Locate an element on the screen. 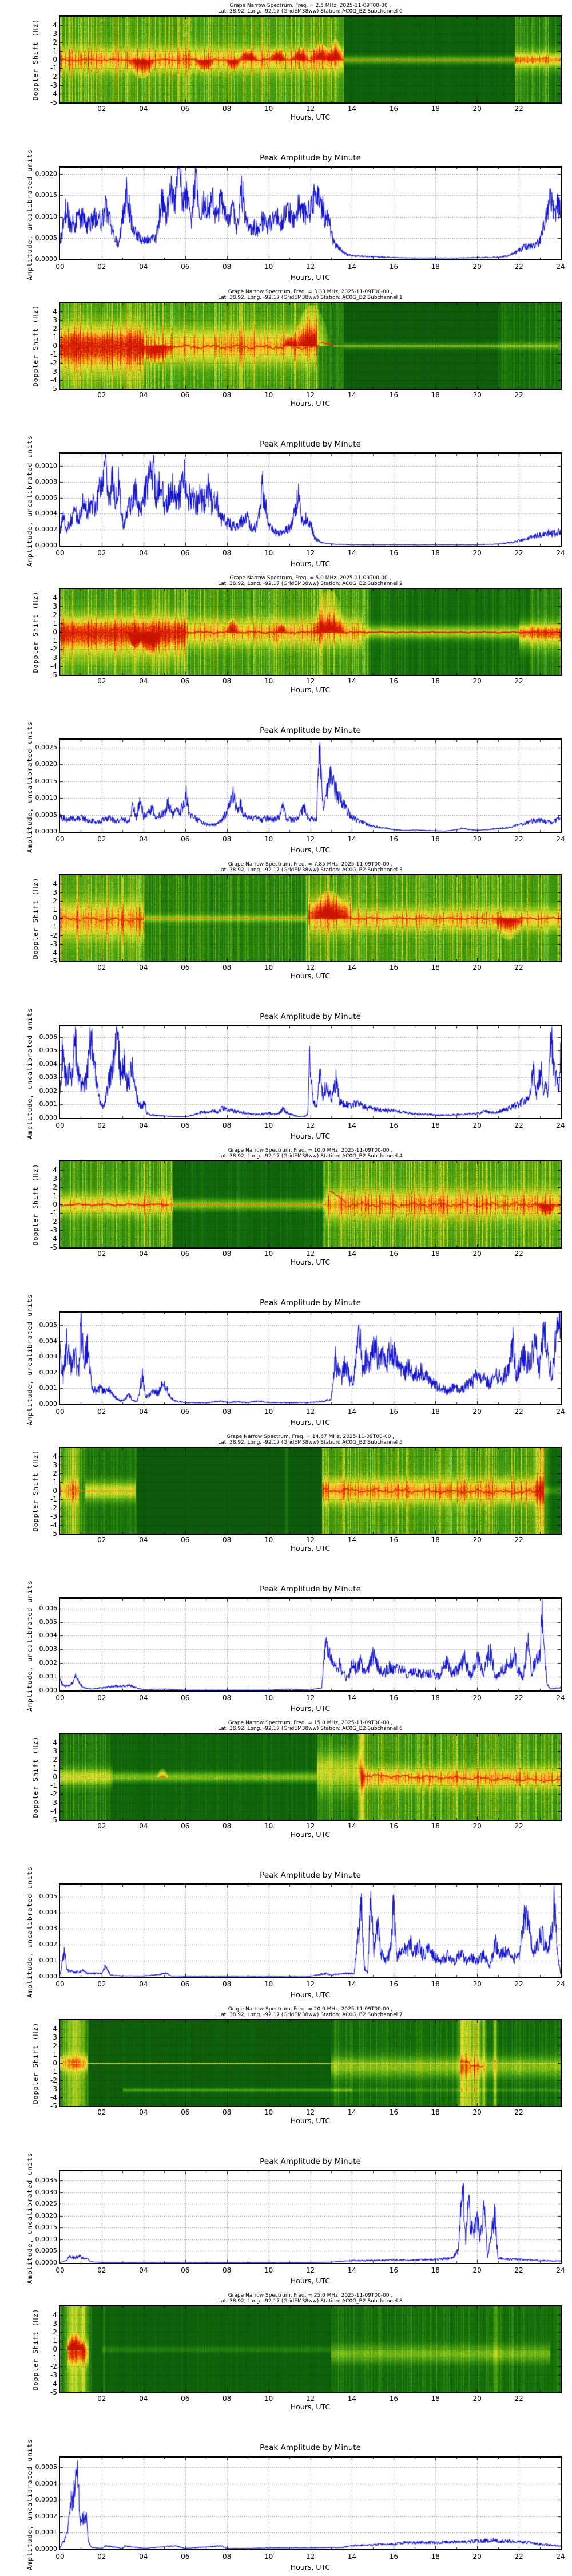  amplitude-y-tick-label: 0.0004 is located at coordinates (46, 513).